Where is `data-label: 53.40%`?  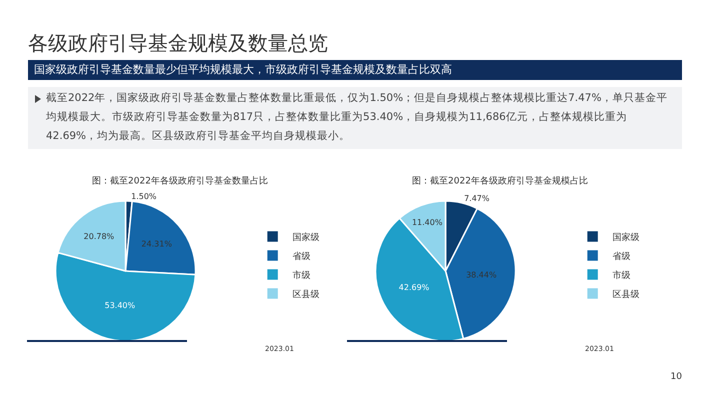
data-label: 53.40% is located at coordinates (120, 305).